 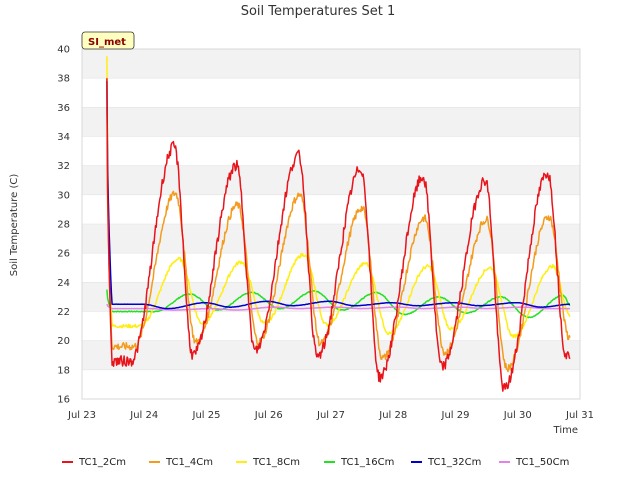 I want to click on station-tag-label: SI_met, so click(x=107, y=42).